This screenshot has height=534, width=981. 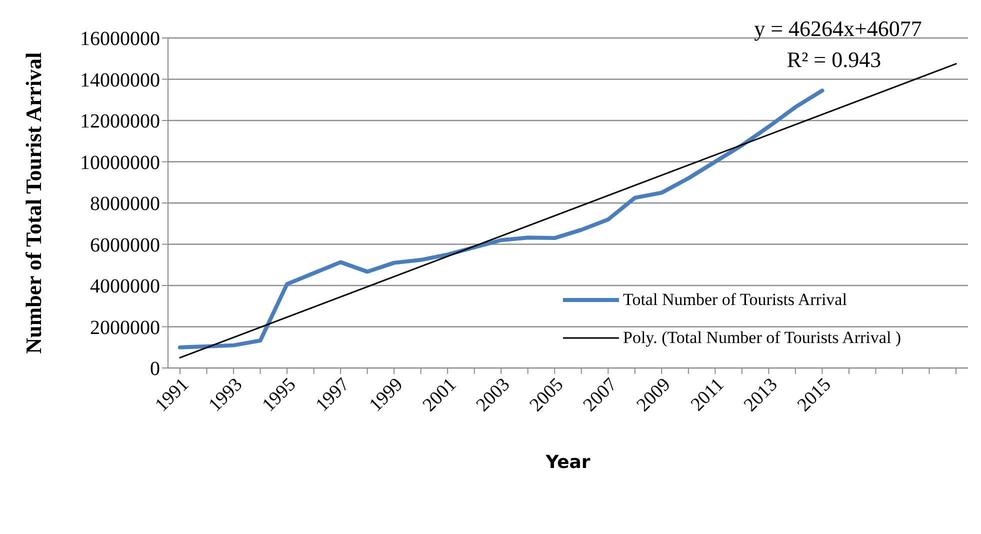 I want to click on x-axis-title: Year, so click(x=567, y=462).